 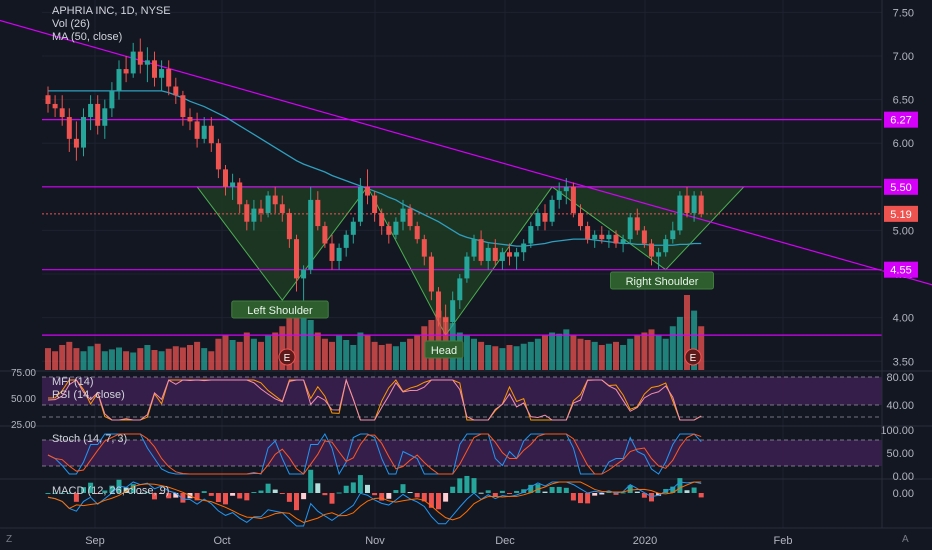 I want to click on mfi-label: MFI (14), so click(x=73, y=382).